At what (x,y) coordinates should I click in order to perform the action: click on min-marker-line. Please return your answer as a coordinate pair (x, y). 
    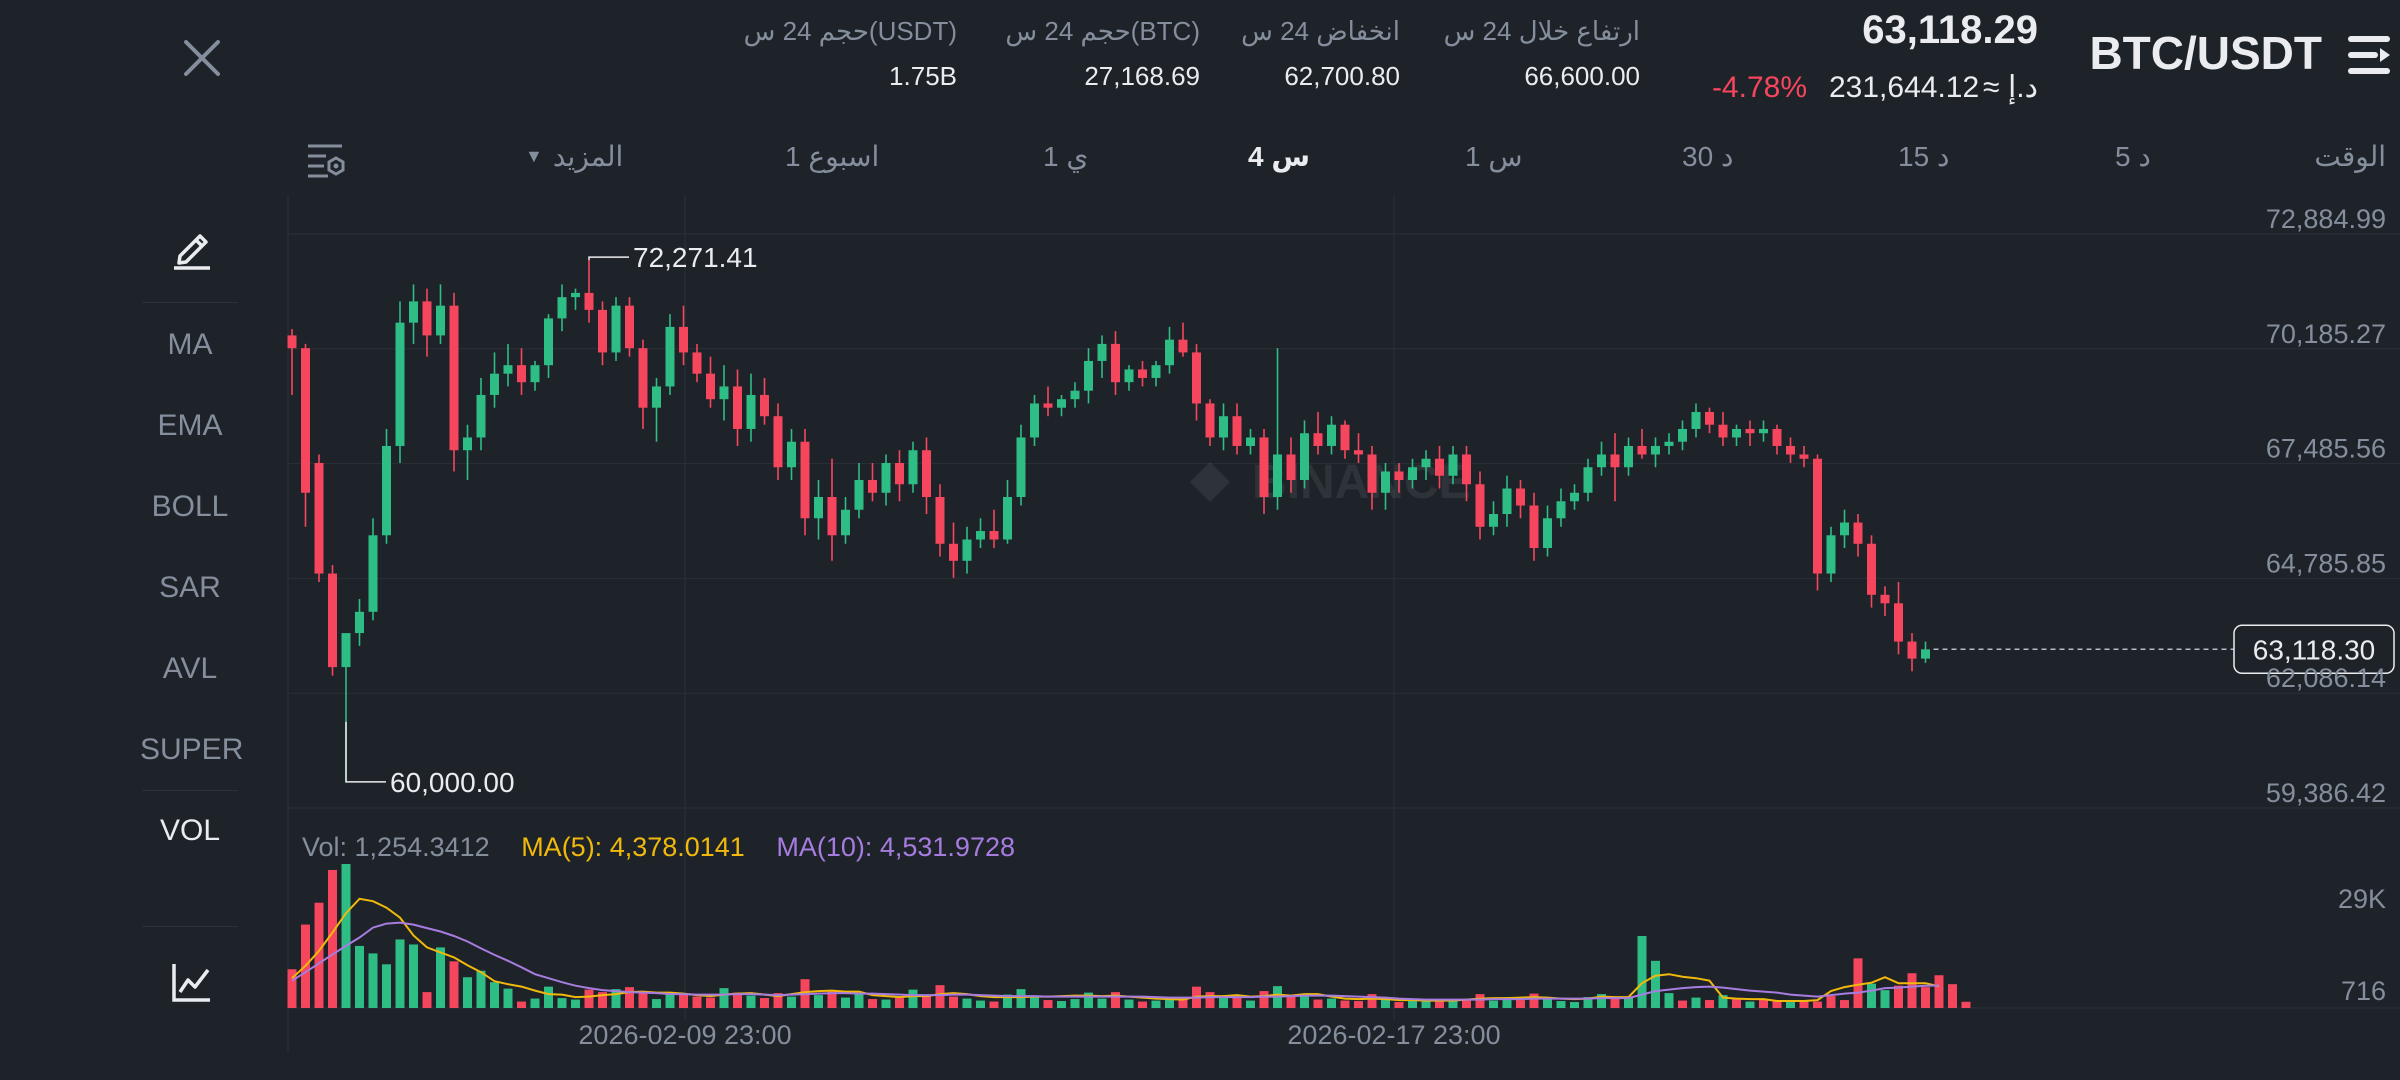
    Looking at the image, I should click on (365, 752).